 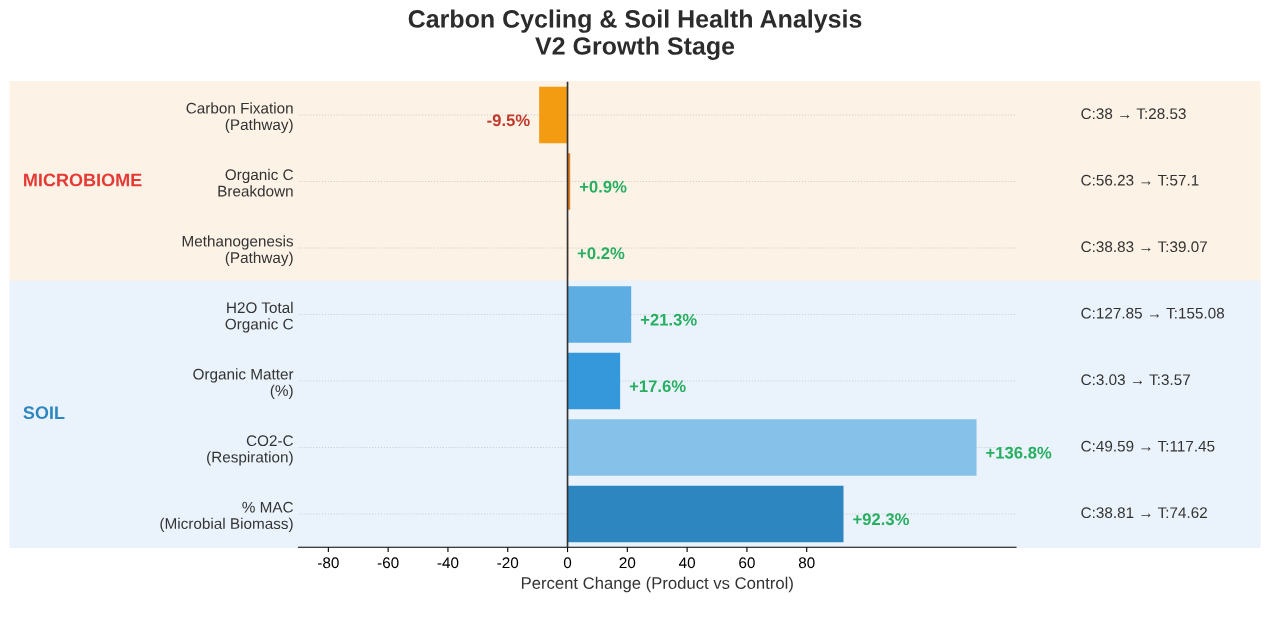 What do you see at coordinates (657, 584) in the screenshot?
I see `x-axis-title: Percent Change (Product vs Control)` at bounding box center [657, 584].